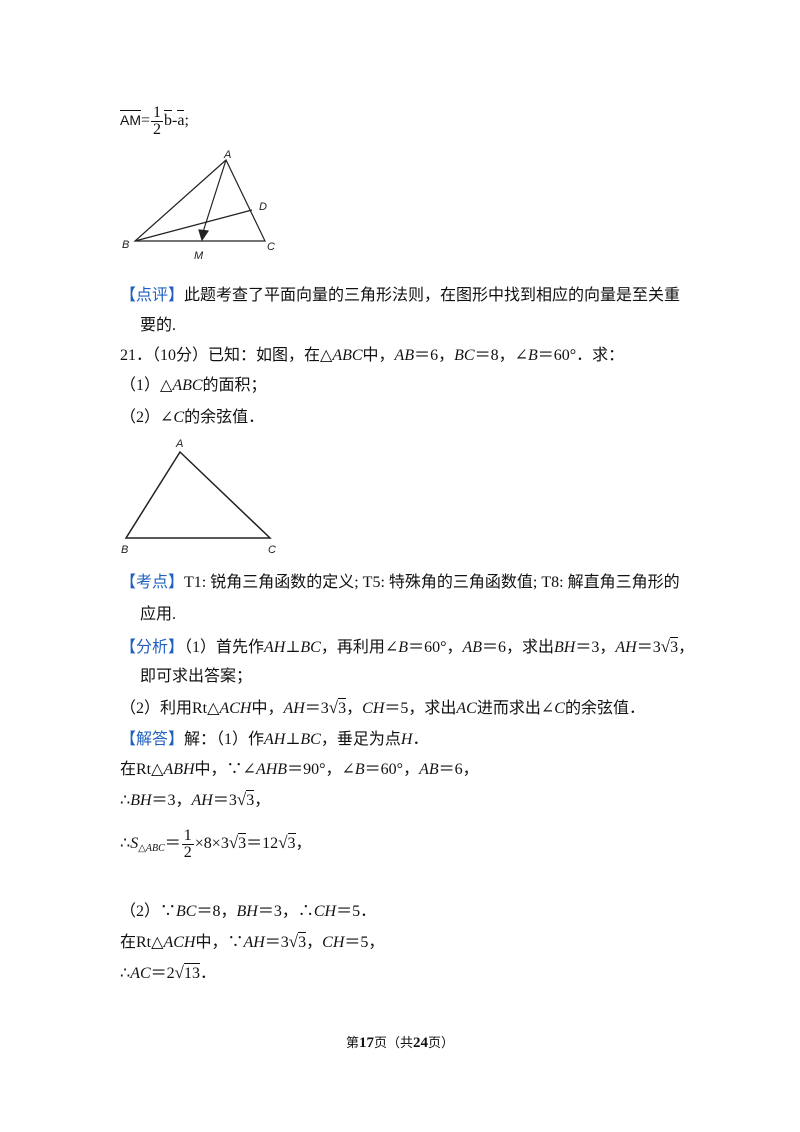  Describe the element at coordinates (124, 550) in the screenshot. I see `point-label: B` at that location.